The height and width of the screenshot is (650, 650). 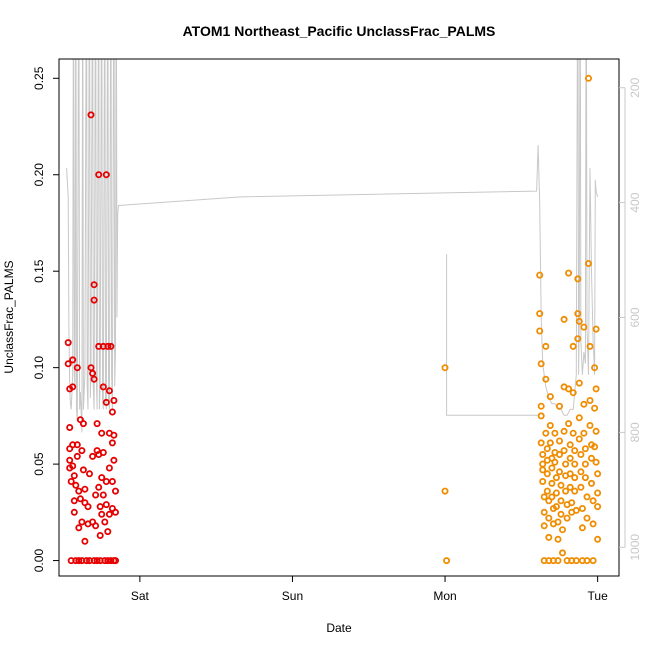 I want to click on y-tick-label: 0.00, so click(x=39, y=561).